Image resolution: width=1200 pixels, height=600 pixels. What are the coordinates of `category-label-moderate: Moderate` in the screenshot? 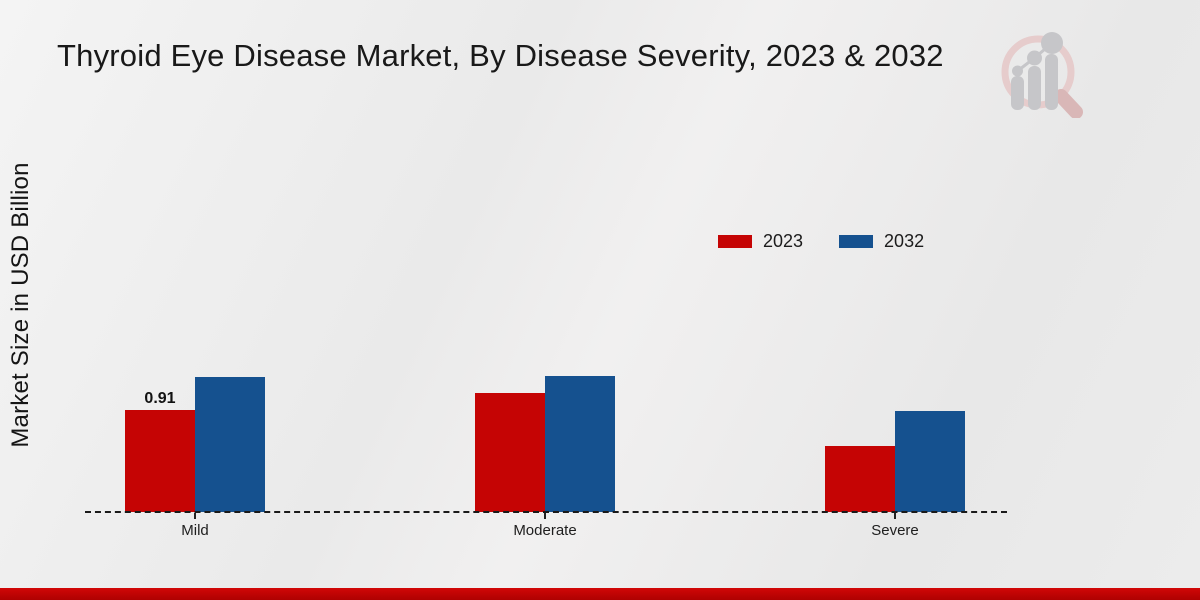 It's located at (545, 530).